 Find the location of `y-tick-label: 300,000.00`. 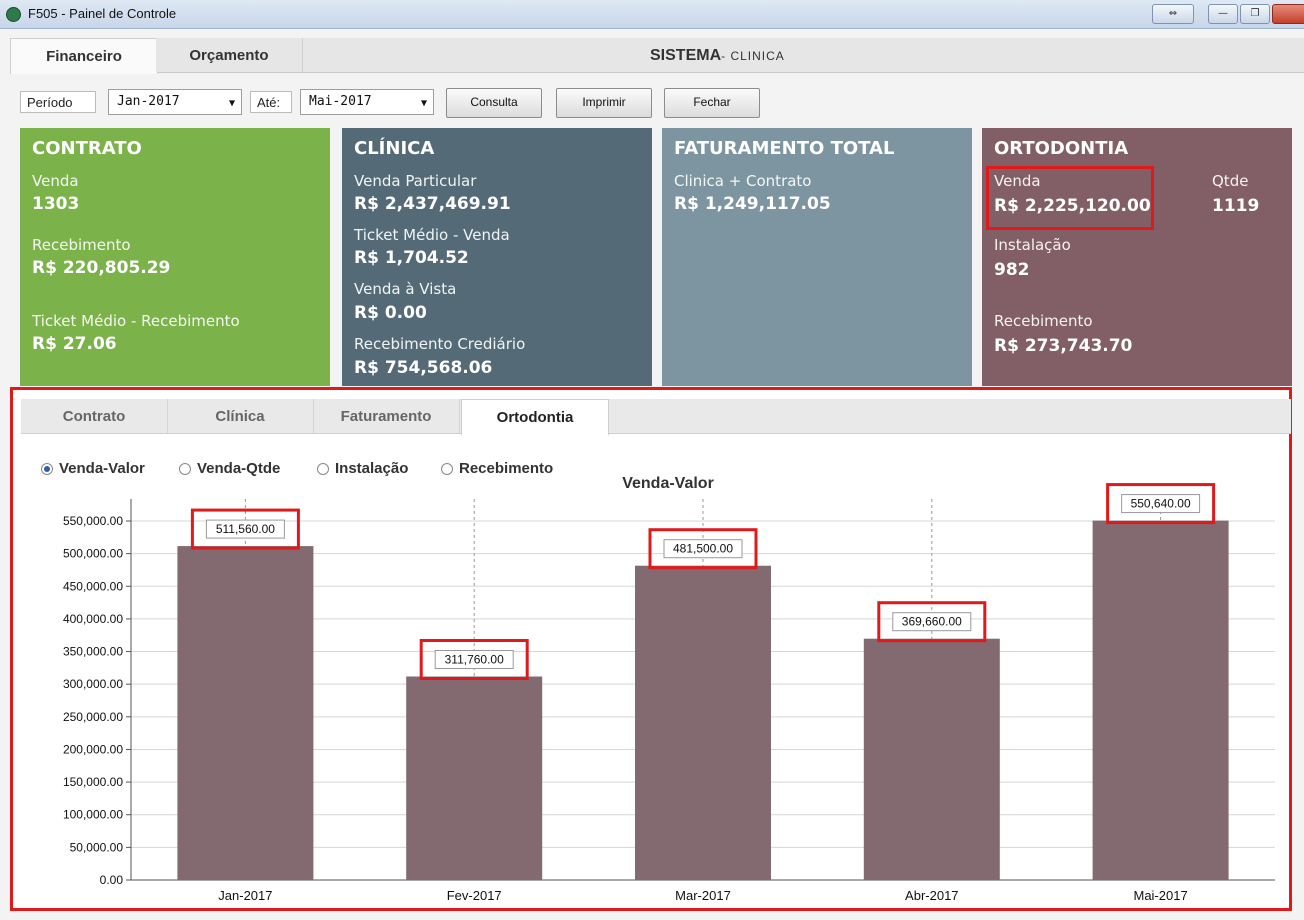

y-tick-label: 300,000.00 is located at coordinates (93, 684).